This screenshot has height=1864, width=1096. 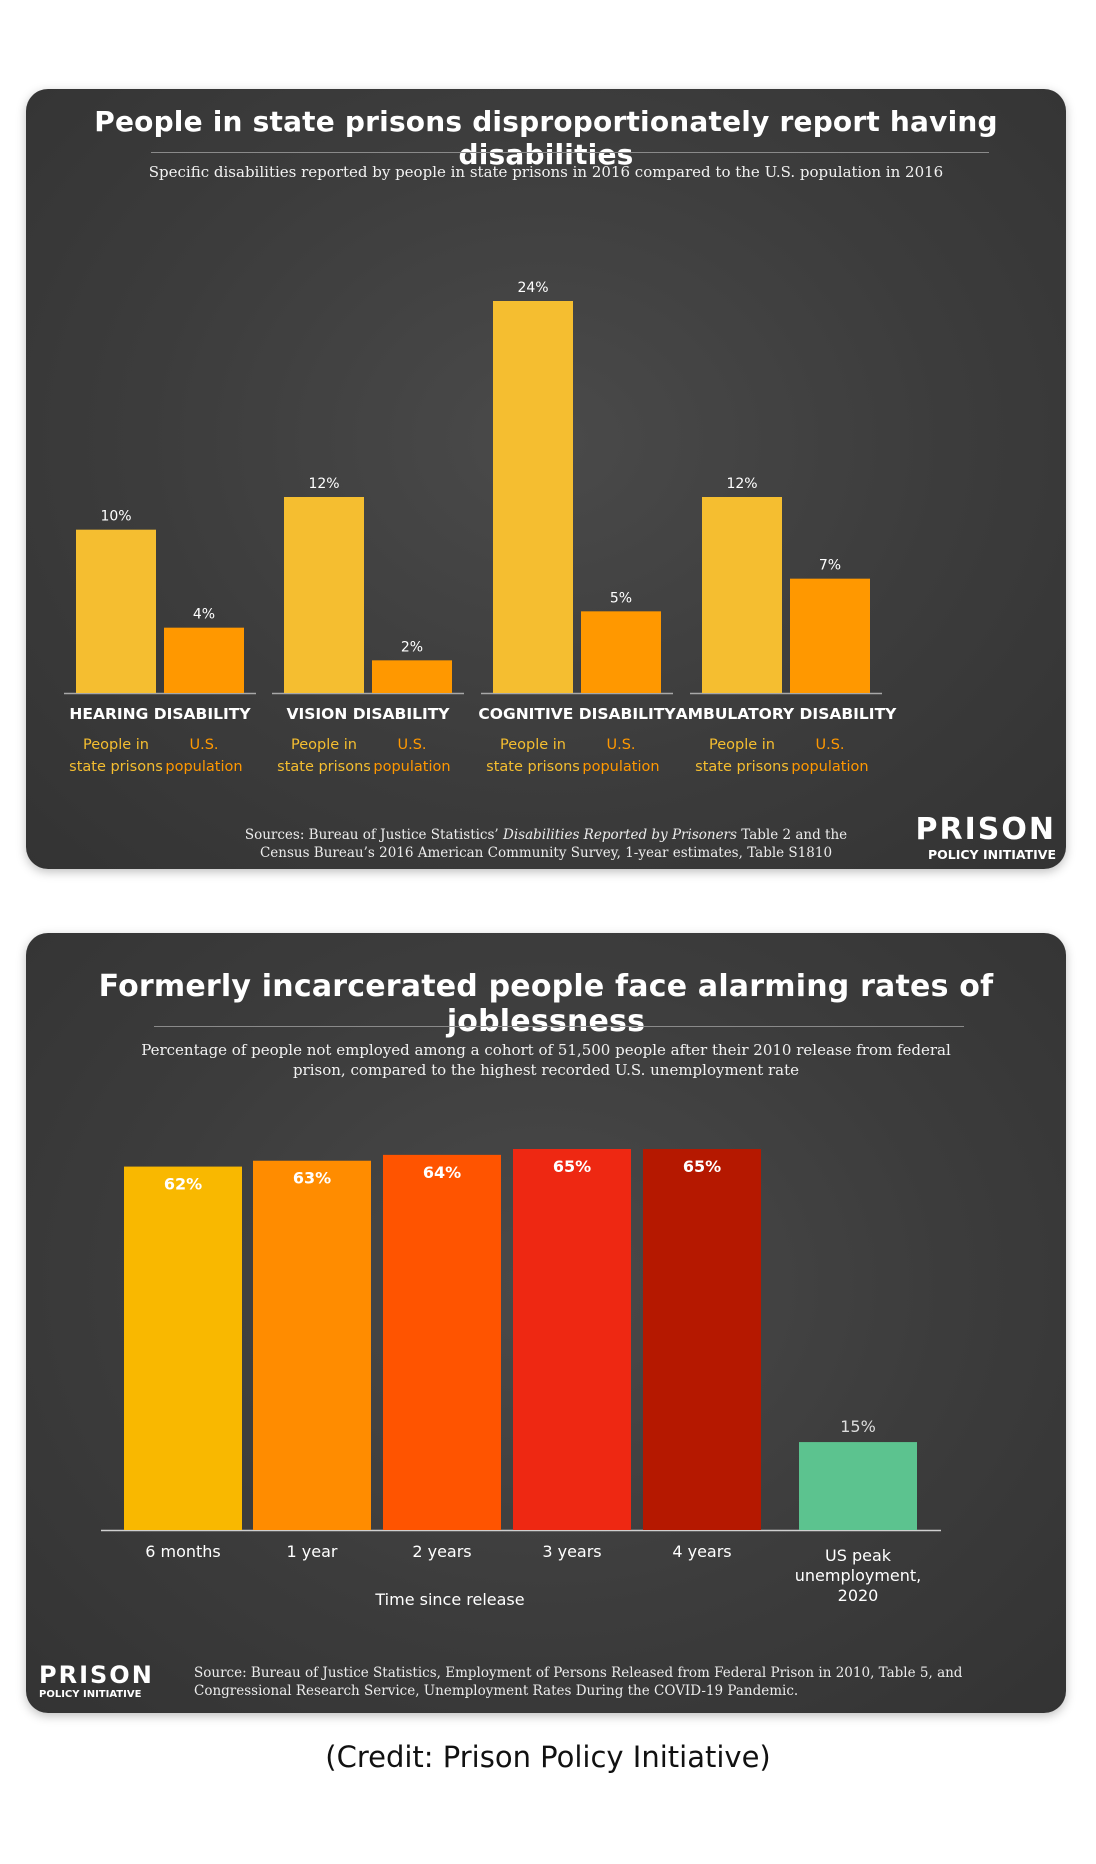 What do you see at coordinates (115, 517) in the screenshot?
I see `data-label: 10%` at bounding box center [115, 517].